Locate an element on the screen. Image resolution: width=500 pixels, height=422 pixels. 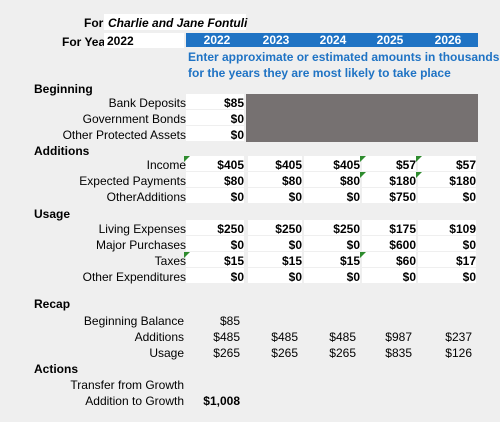
value-cell: $109 is located at coordinates (462, 229).